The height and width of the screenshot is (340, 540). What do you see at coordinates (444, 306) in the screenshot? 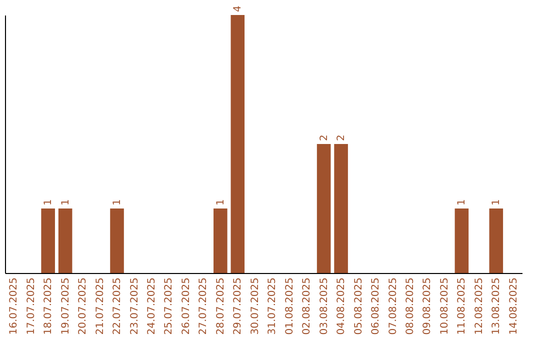
I see `x-tick-label: 10.08.2025` at bounding box center [444, 306].